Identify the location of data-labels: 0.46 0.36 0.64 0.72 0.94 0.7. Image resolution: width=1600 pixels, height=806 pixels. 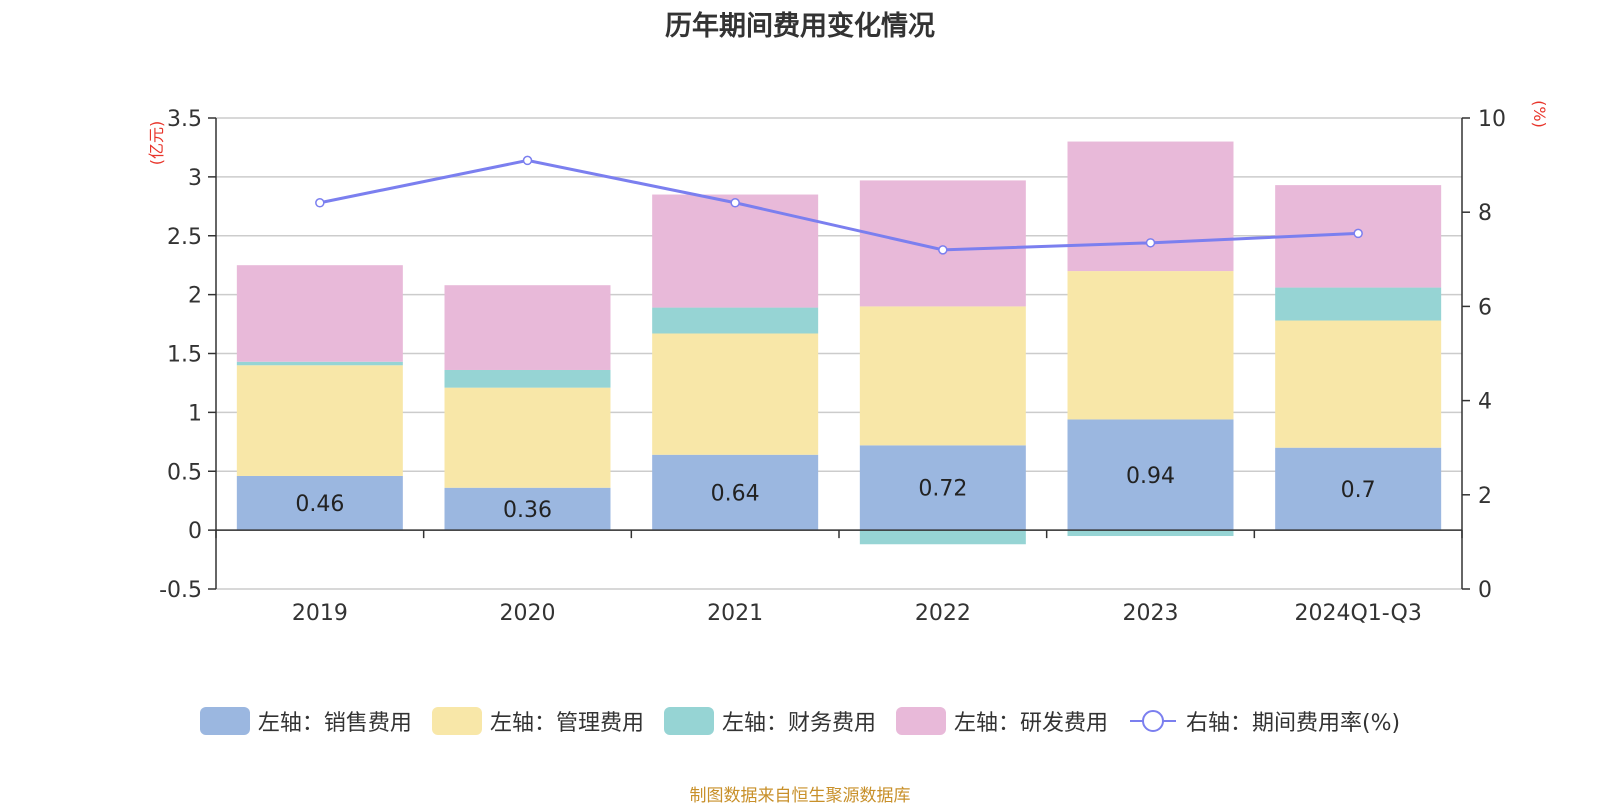
(835, 493).